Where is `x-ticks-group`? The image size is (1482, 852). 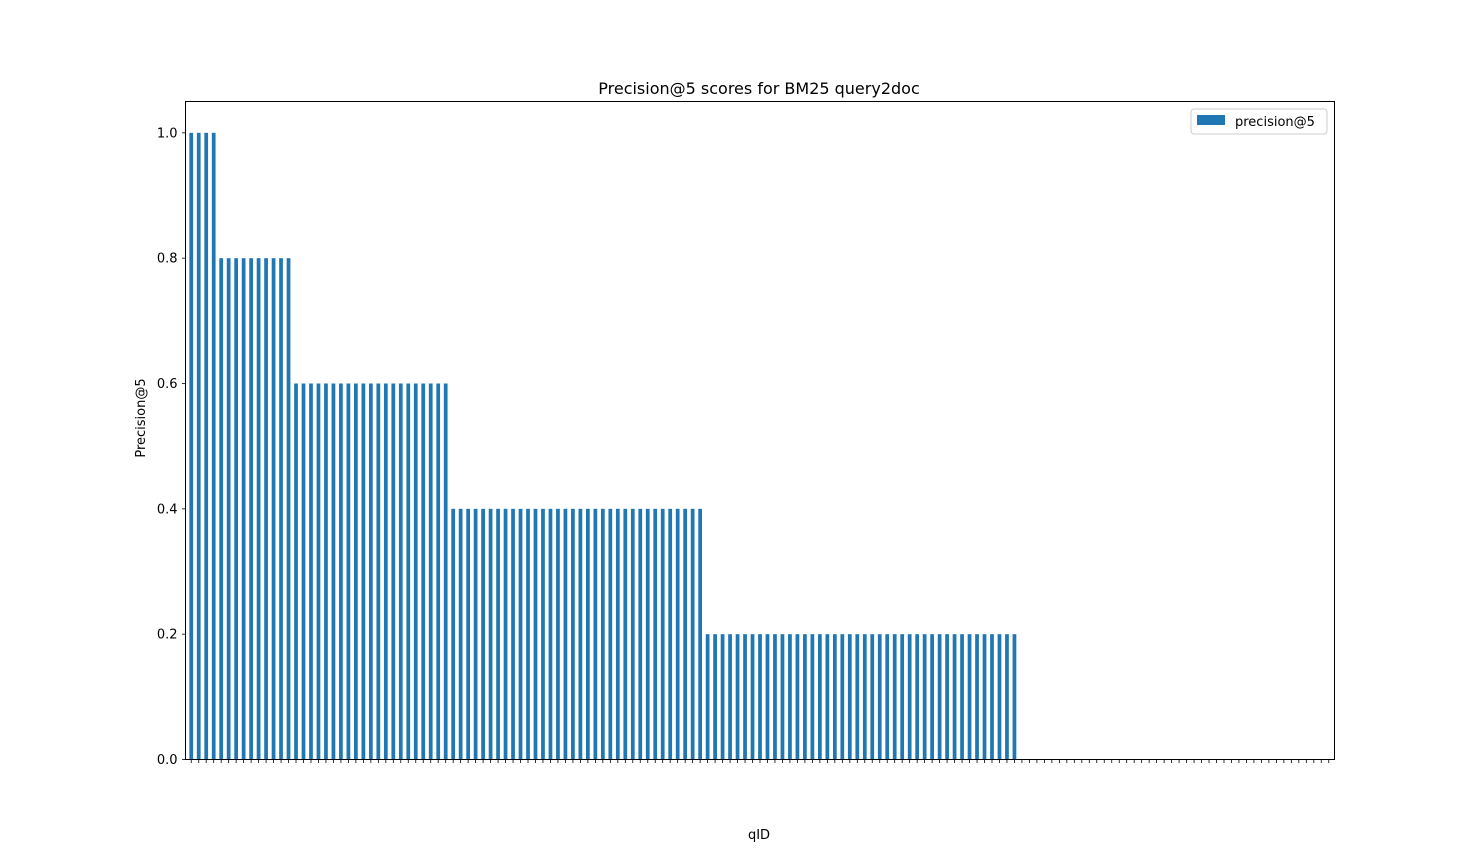 x-ticks-group is located at coordinates (760, 761).